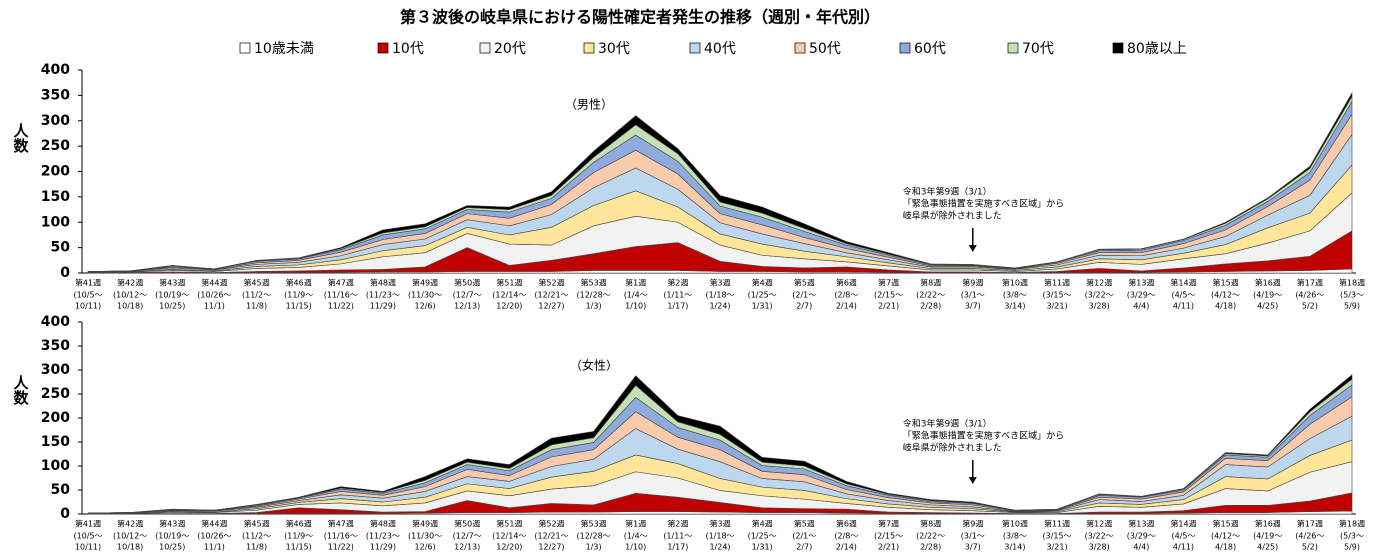 The image size is (1381, 553). What do you see at coordinates (635, 283) in the screenshot?
I see `x-tick-label: 第1週` at bounding box center [635, 283].